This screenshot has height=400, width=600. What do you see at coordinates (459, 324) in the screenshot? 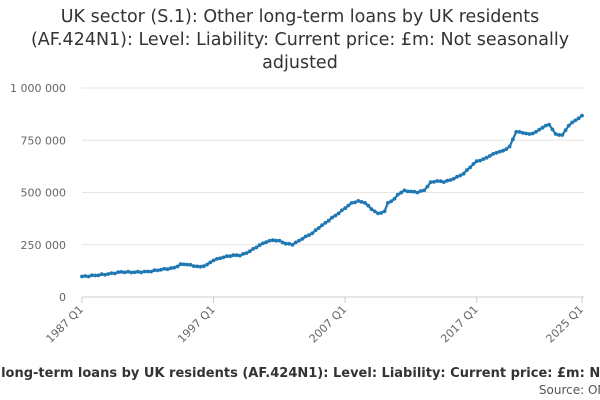
I see `x-tick-label: 2017 Q1` at bounding box center [459, 324].